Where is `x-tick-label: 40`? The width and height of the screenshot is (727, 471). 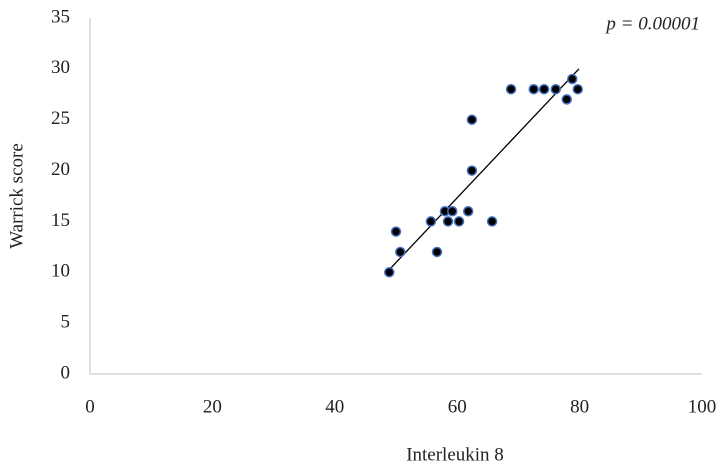
x-tick-label: 40 is located at coordinates (334, 406).